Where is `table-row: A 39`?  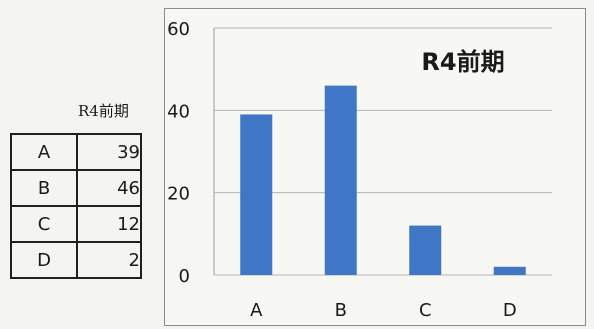
table-row: A 39 is located at coordinates (76, 152).